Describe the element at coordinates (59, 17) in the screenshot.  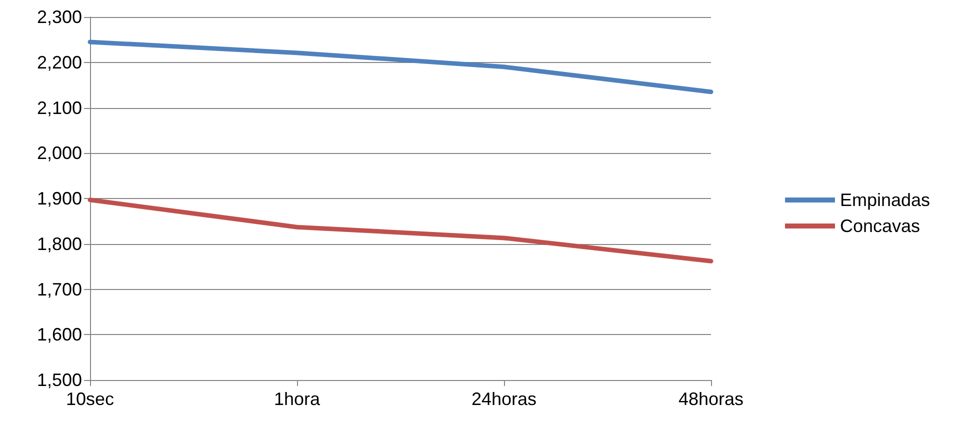
I see `y-tick-label: 2,300` at that location.